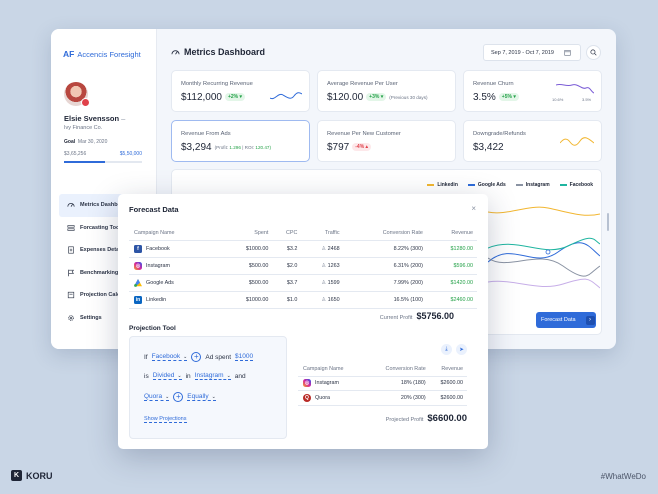 The height and width of the screenshot is (494, 658). I want to click on legend-facebook: Facebook, so click(576, 185).